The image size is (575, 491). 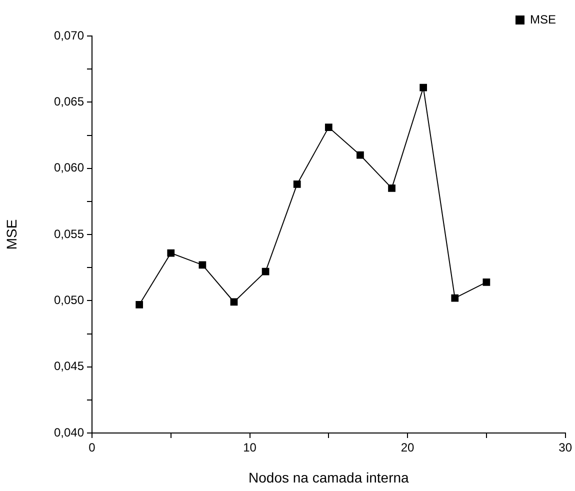 What do you see at coordinates (543, 19) in the screenshot?
I see `legend-label: MSE` at bounding box center [543, 19].